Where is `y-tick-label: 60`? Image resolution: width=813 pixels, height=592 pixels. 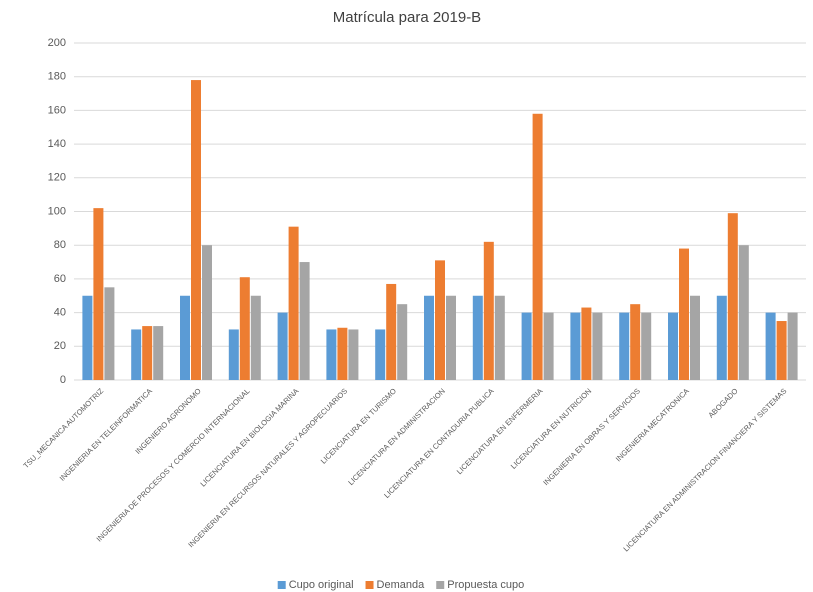
y-tick-label: 60 is located at coordinates (60, 279).